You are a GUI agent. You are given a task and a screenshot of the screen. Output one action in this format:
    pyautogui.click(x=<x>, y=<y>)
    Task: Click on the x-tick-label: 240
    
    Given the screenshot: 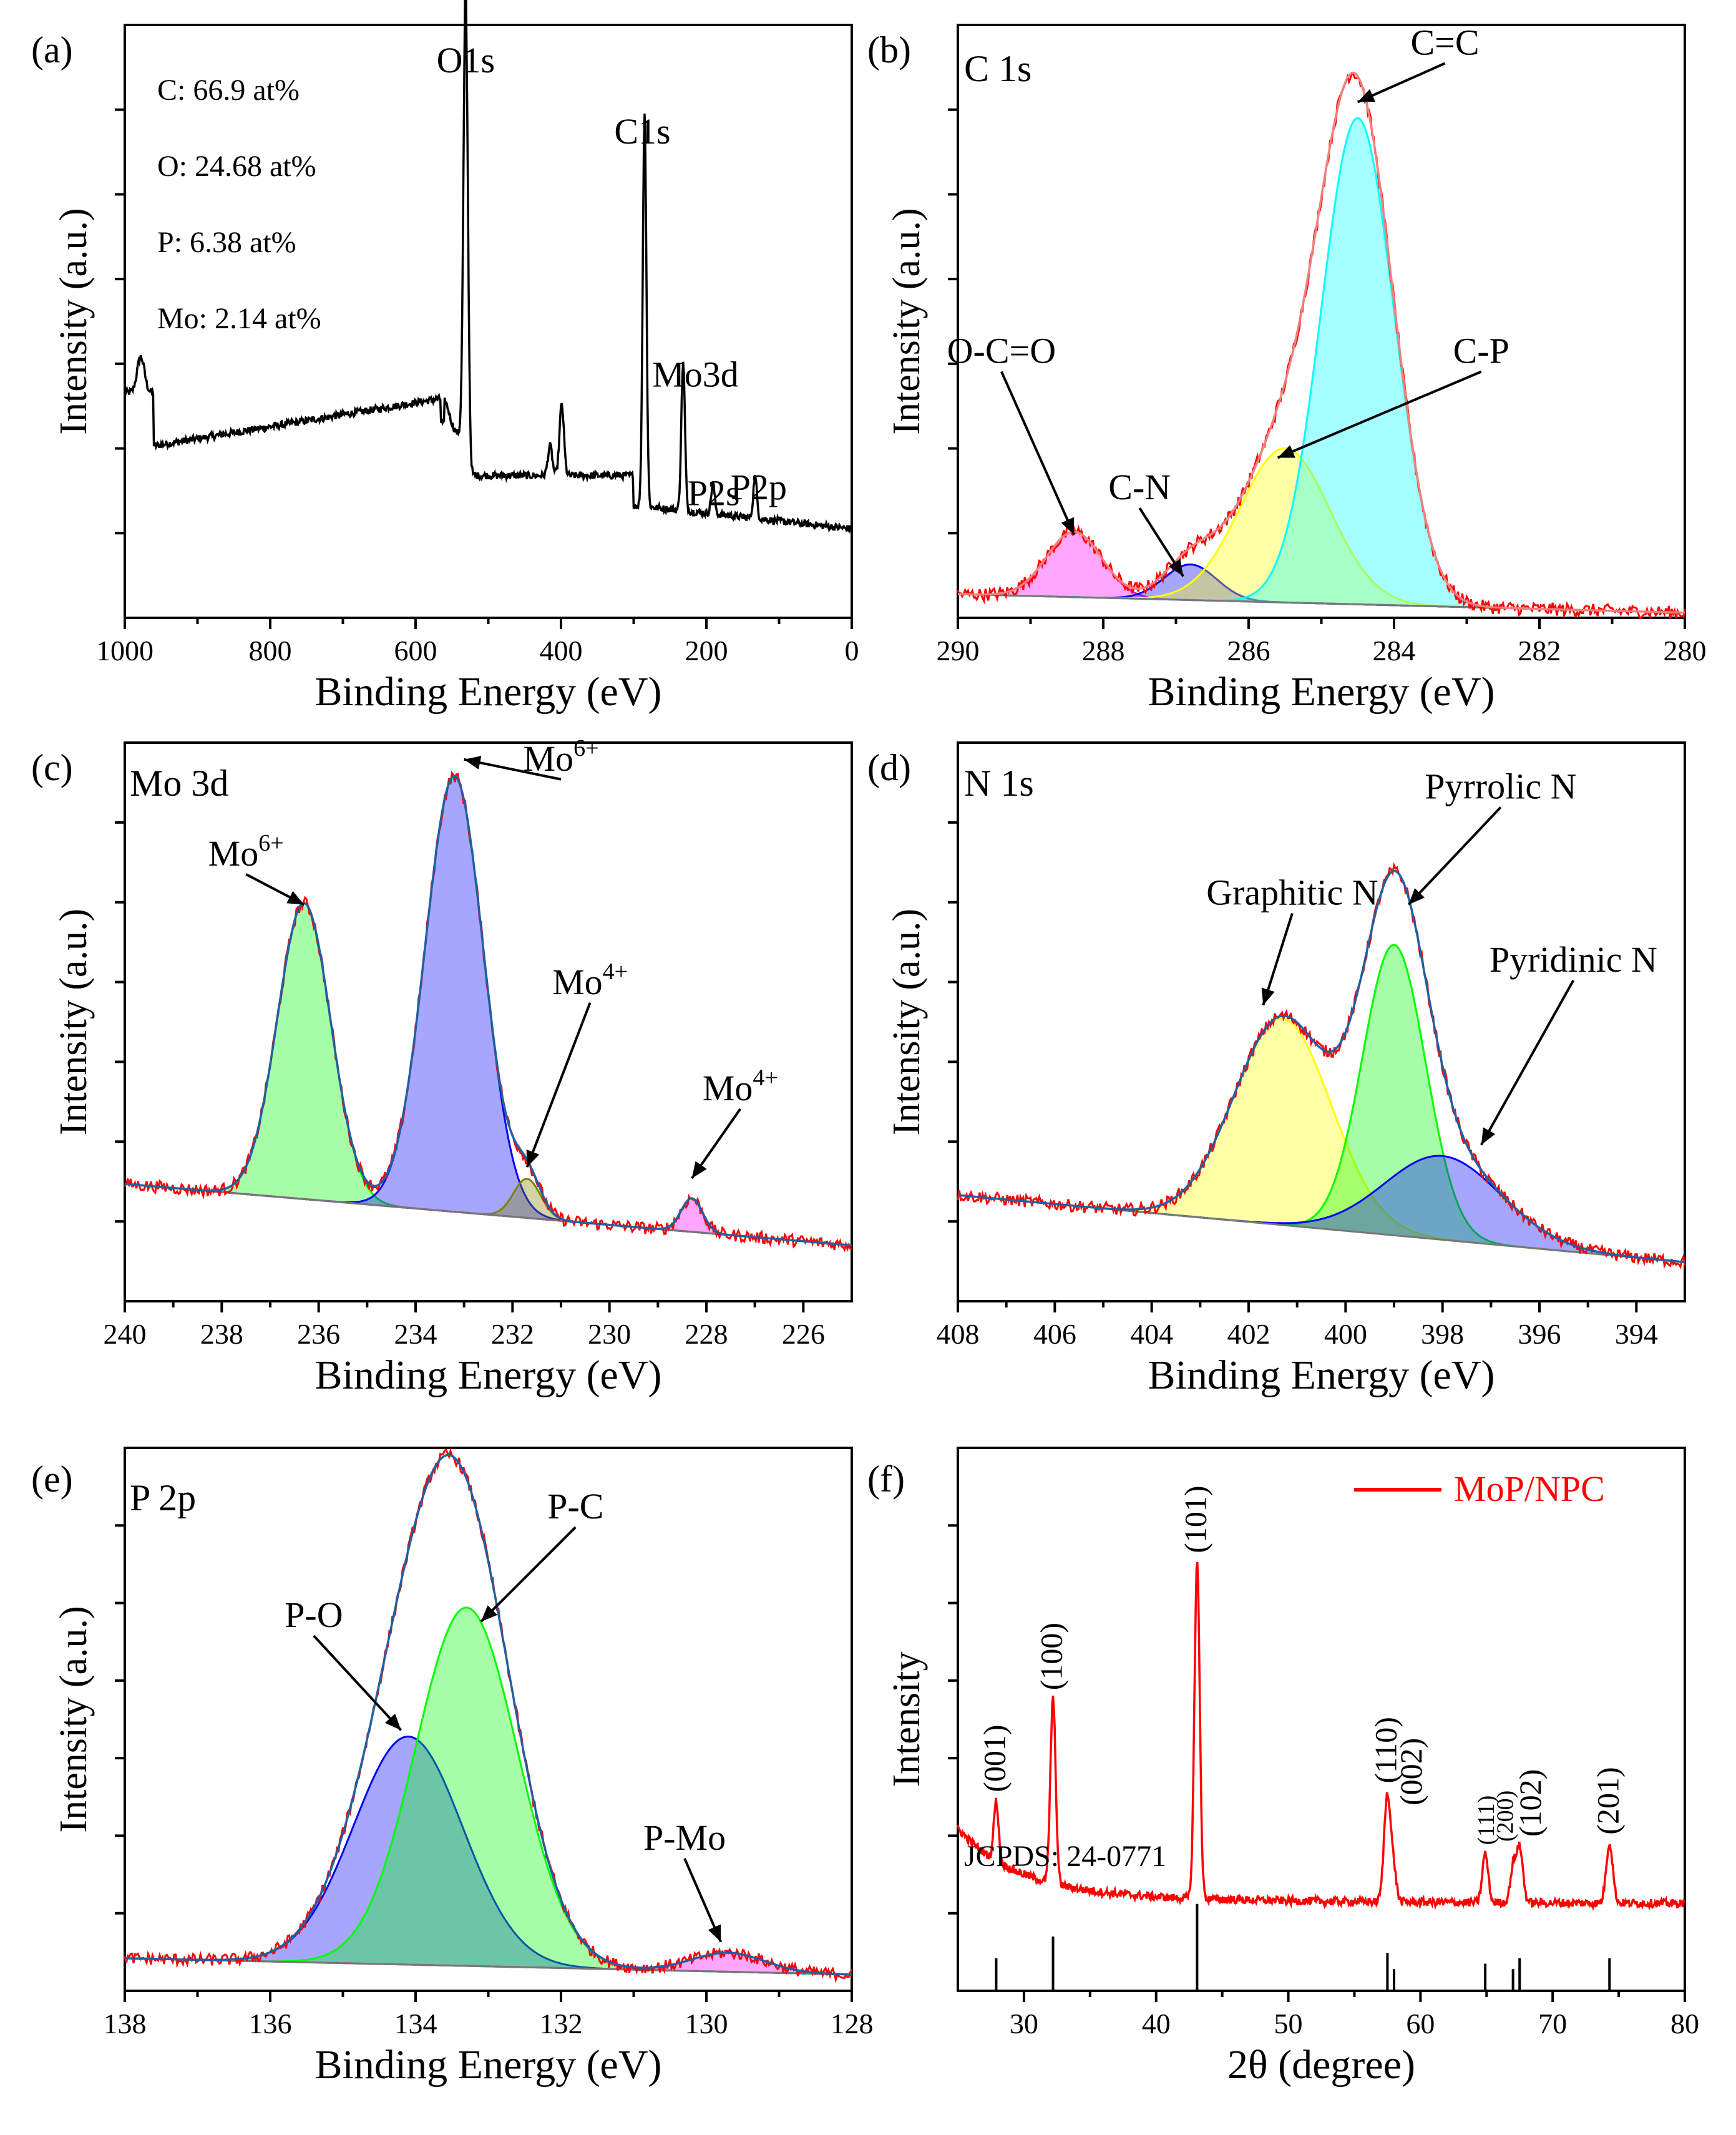 What is the action you would take?
    pyautogui.click(x=125, y=1334)
    